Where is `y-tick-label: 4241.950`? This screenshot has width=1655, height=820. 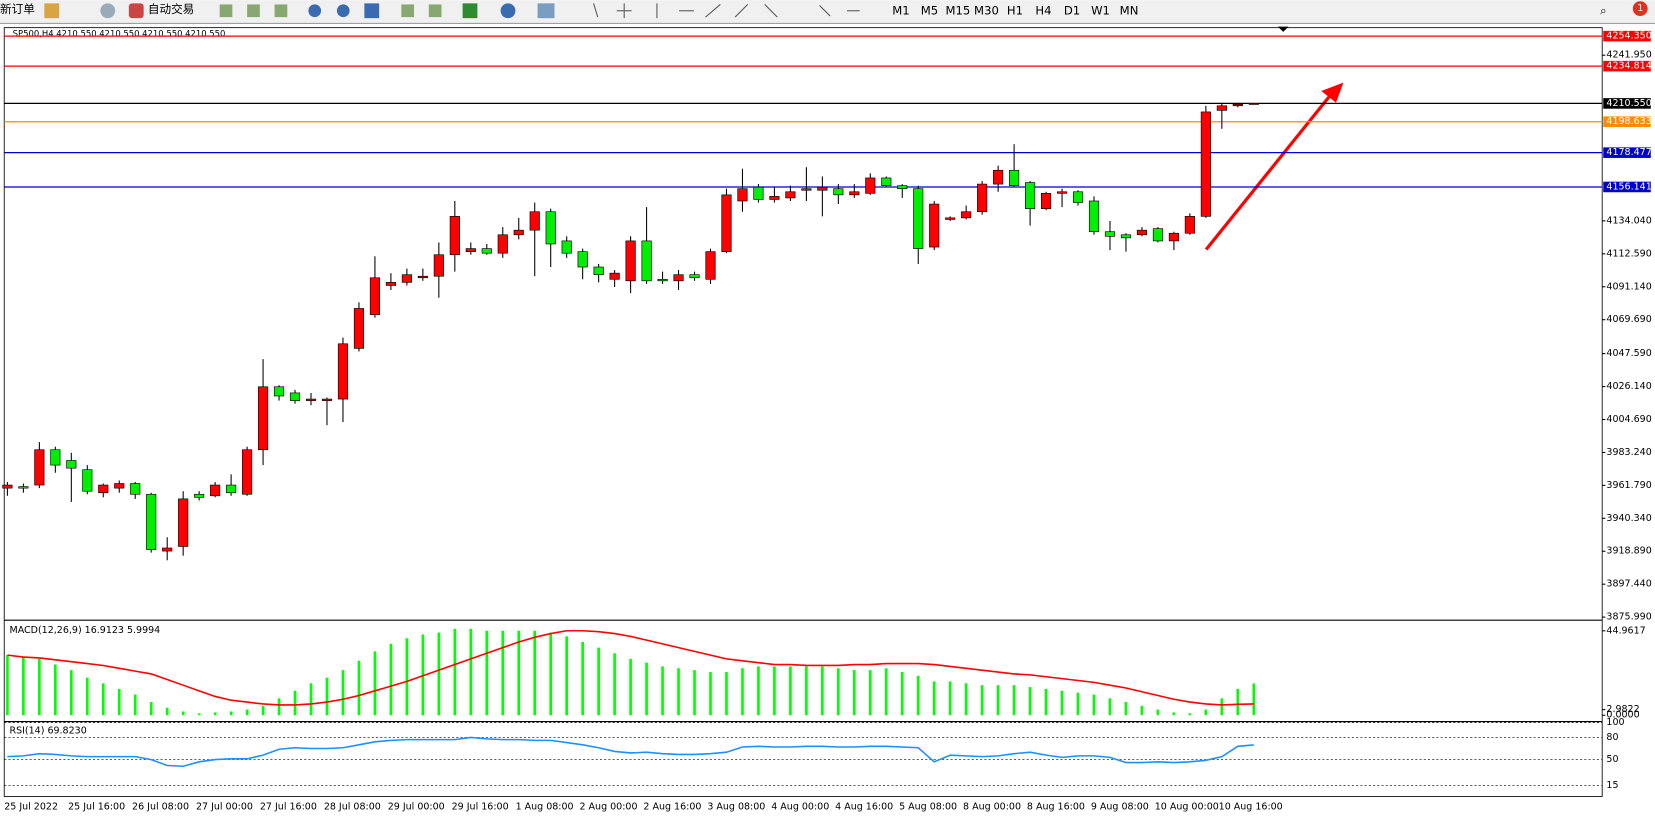
y-tick-label: 4241.950 is located at coordinates (1628, 55).